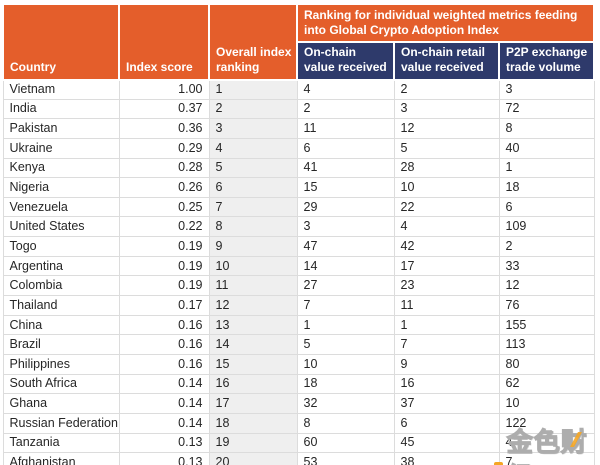 Image resolution: width=600 pixels, height=465 pixels. I want to click on cell-p2p-volume: 76, so click(546, 305).